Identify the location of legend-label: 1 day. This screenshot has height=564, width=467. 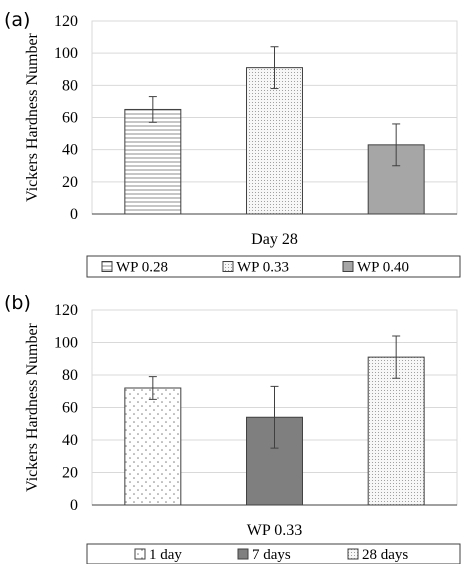
(165, 555).